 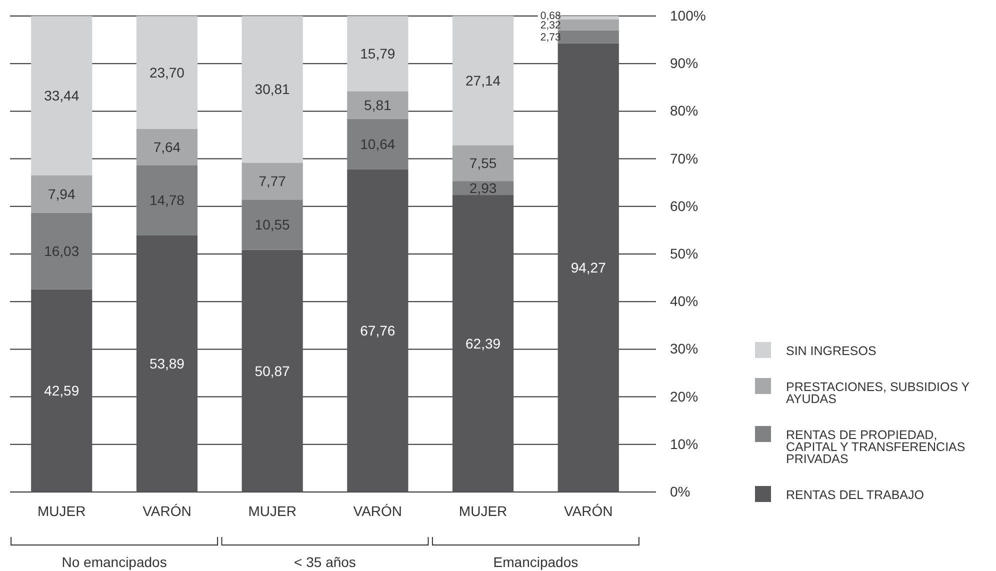 What do you see at coordinates (550, 25) in the screenshot?
I see `data-label: 2,32` at bounding box center [550, 25].